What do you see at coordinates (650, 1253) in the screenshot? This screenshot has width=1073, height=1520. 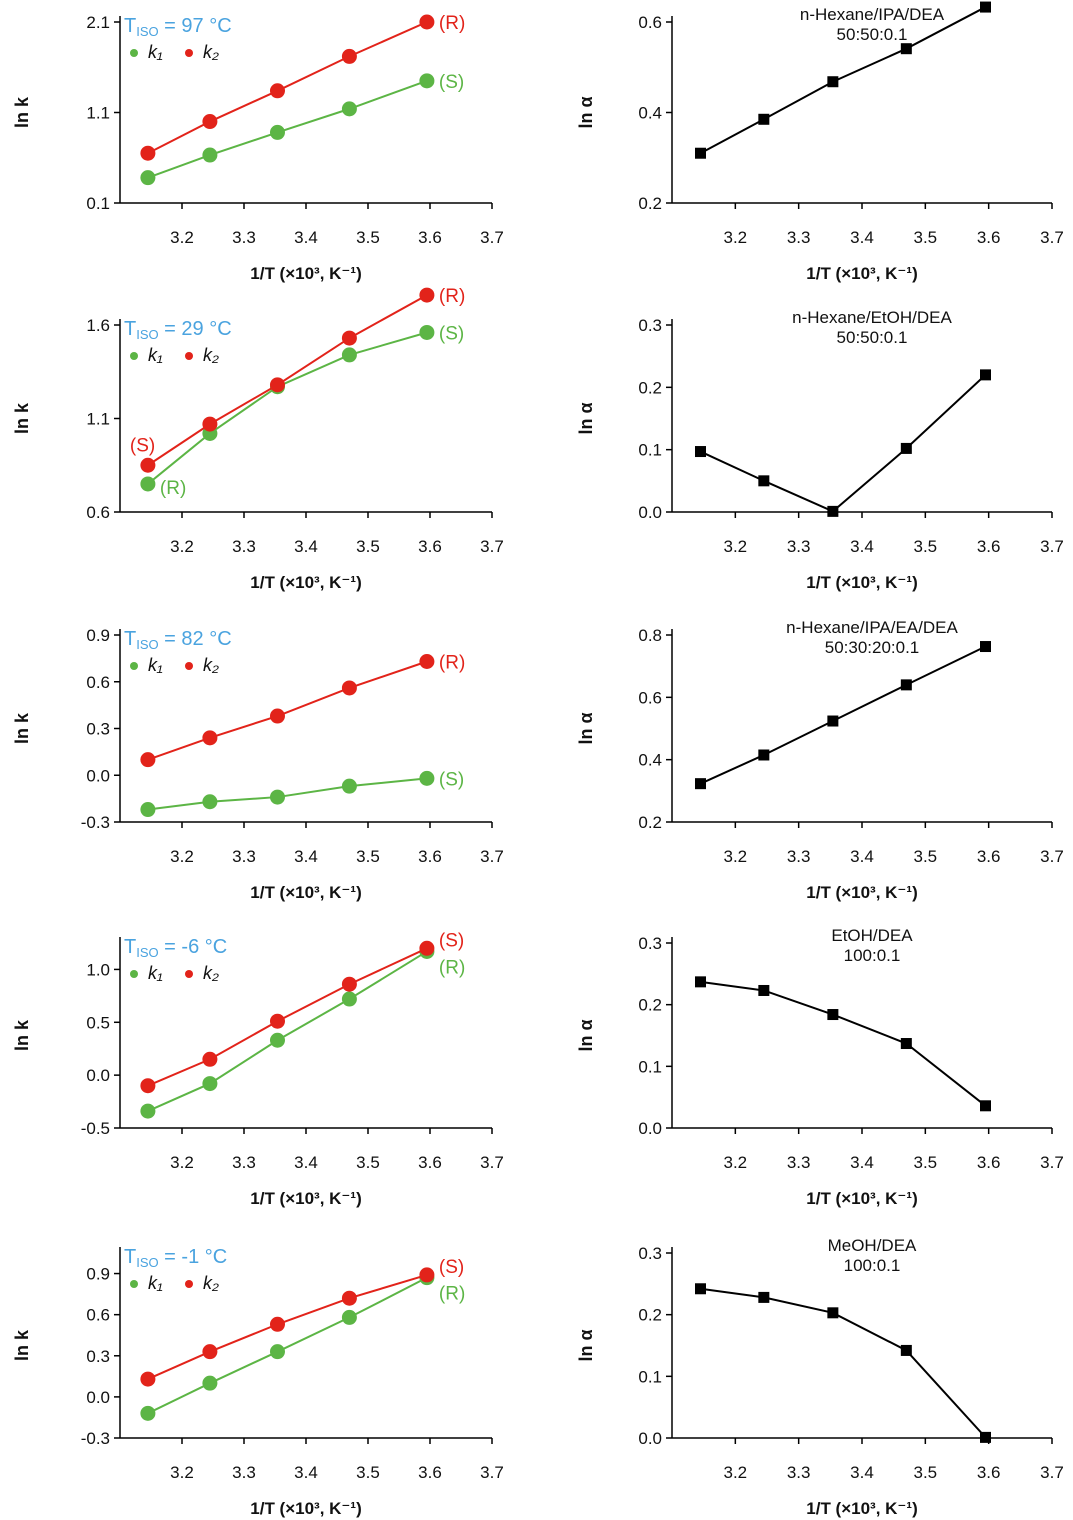 I see `y-tick-label: 0.3` at bounding box center [650, 1253].